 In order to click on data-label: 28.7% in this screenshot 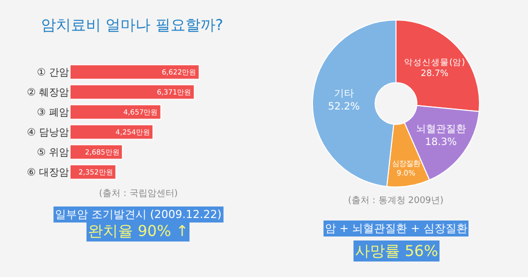, I will do `click(434, 74)`.